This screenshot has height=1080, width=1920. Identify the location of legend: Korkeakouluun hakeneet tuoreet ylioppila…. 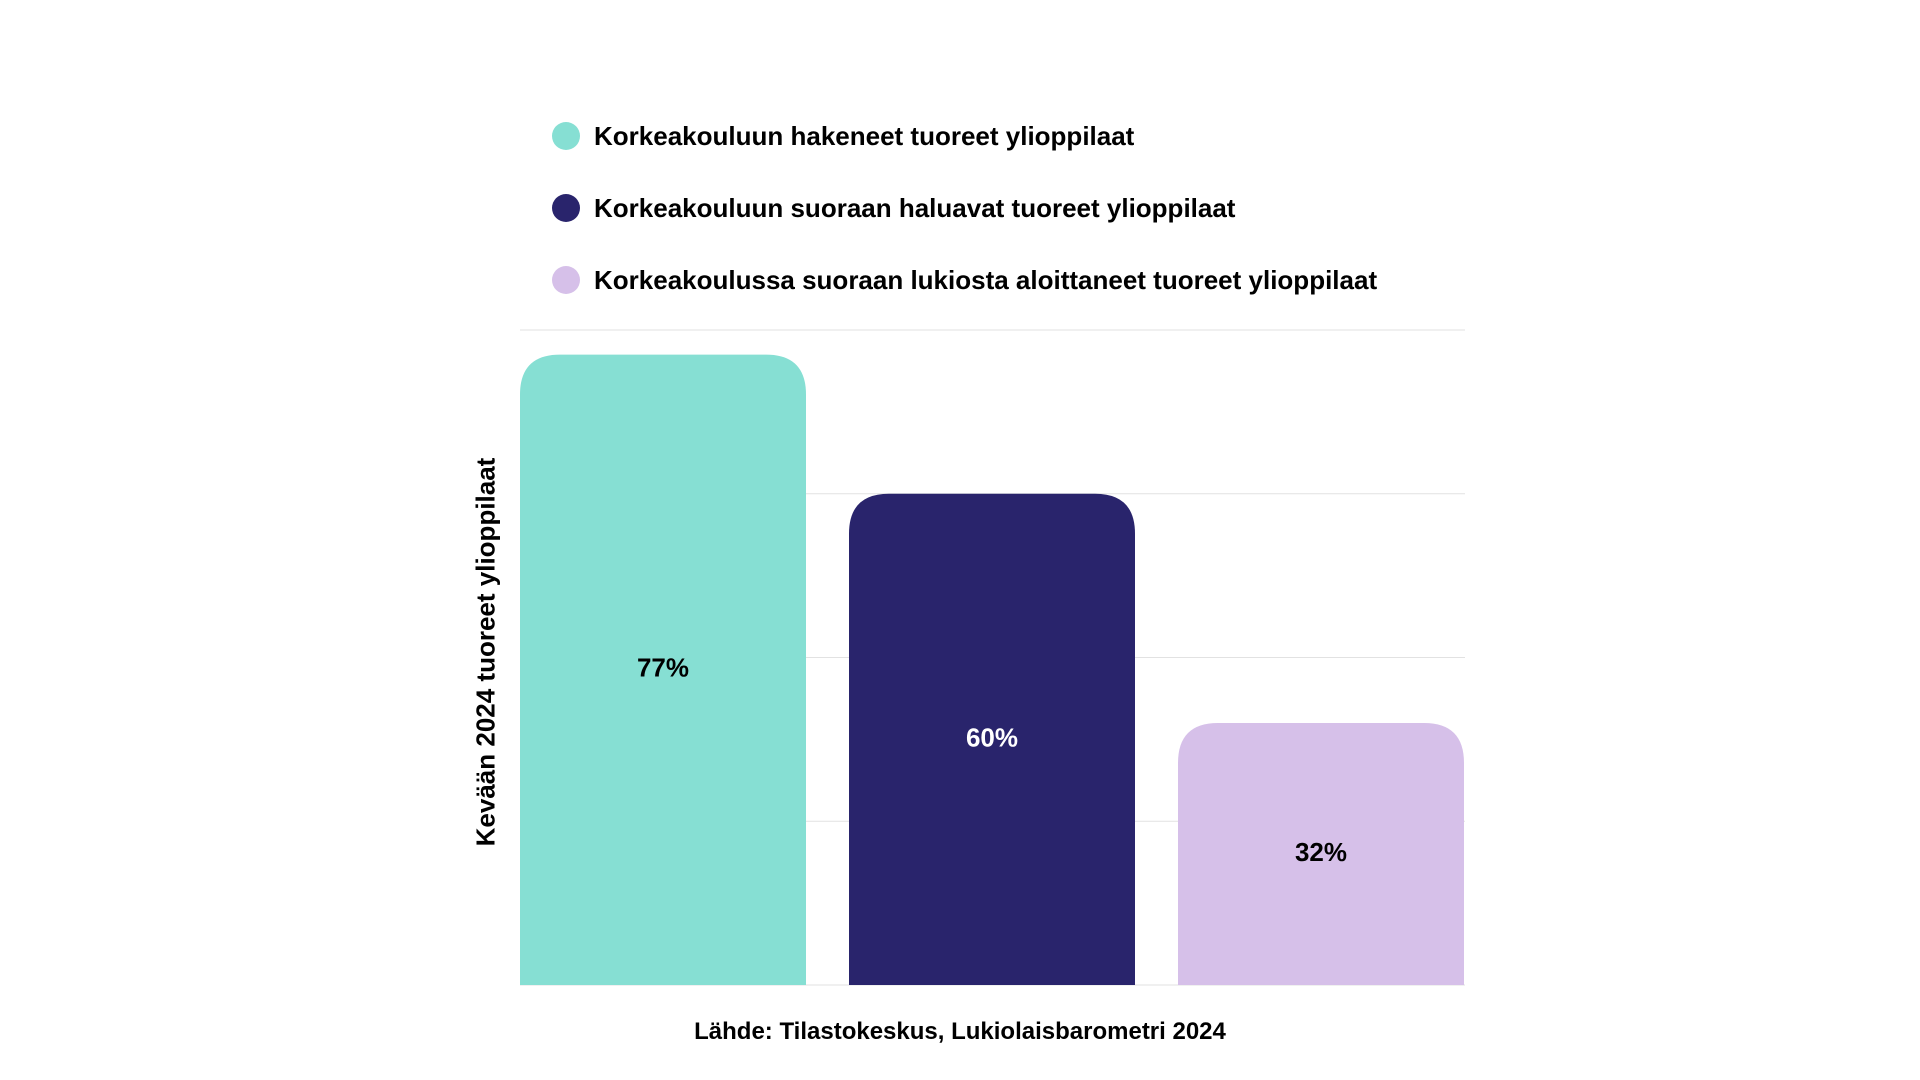
(964, 224).